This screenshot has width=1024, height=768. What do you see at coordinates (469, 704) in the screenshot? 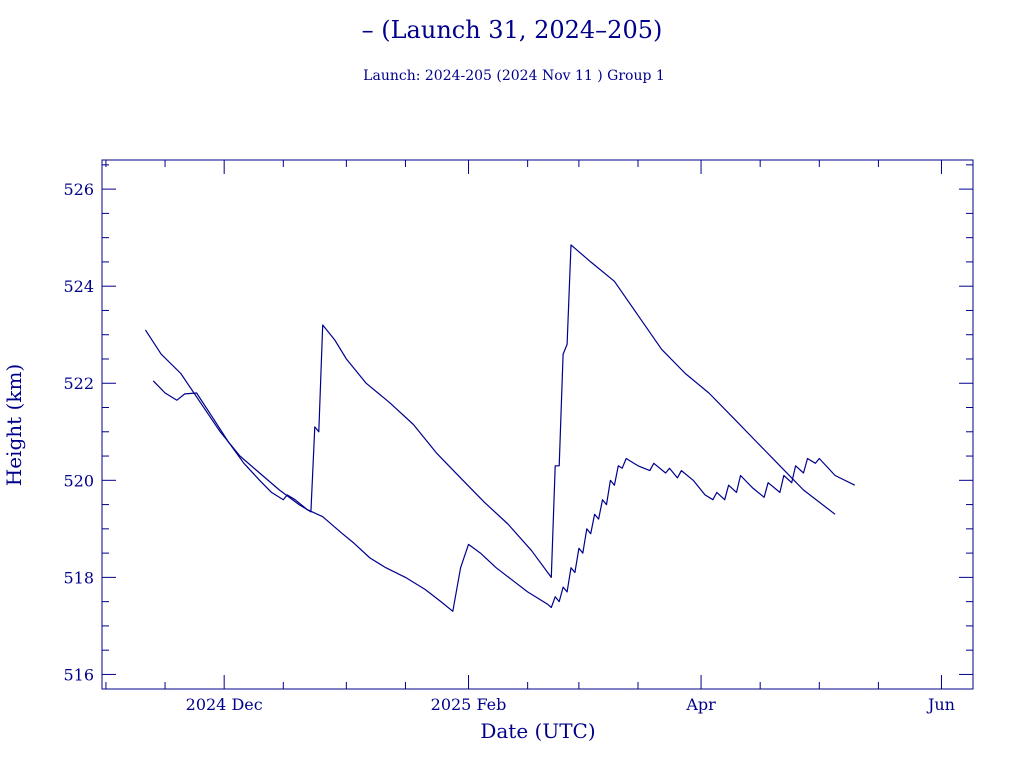
I see `x-tick-label: 2025 Feb` at bounding box center [469, 704].